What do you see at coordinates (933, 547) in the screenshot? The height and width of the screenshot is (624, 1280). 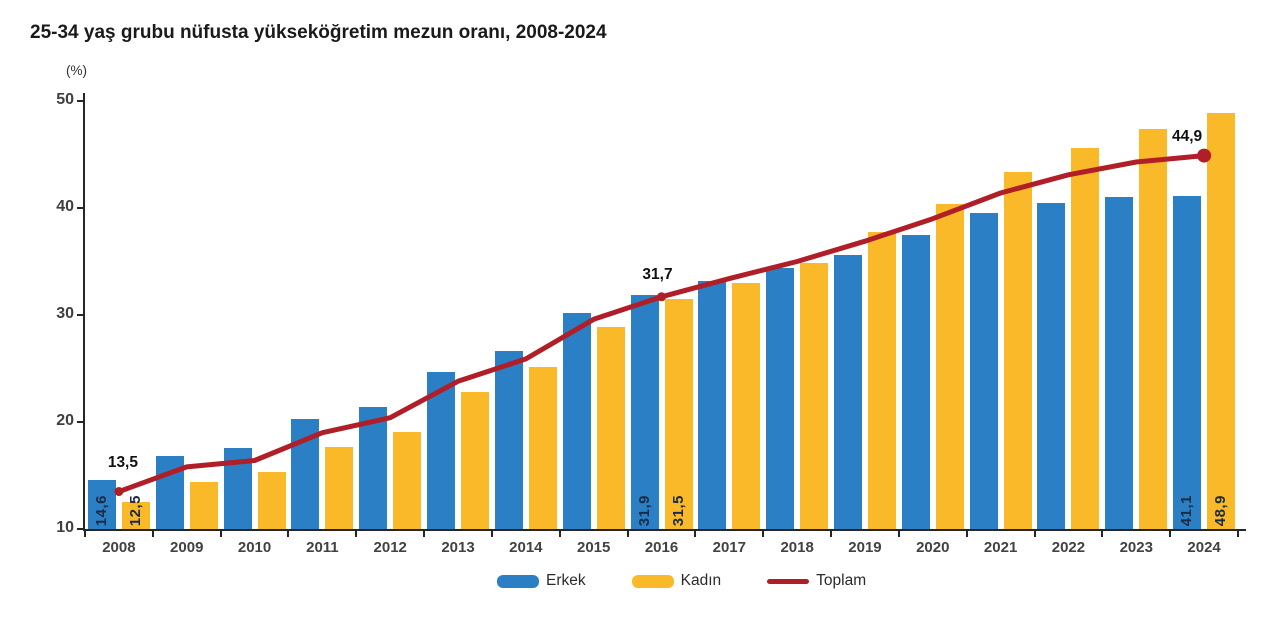 I see `x-tick-label-2020: 2020` at bounding box center [933, 547].